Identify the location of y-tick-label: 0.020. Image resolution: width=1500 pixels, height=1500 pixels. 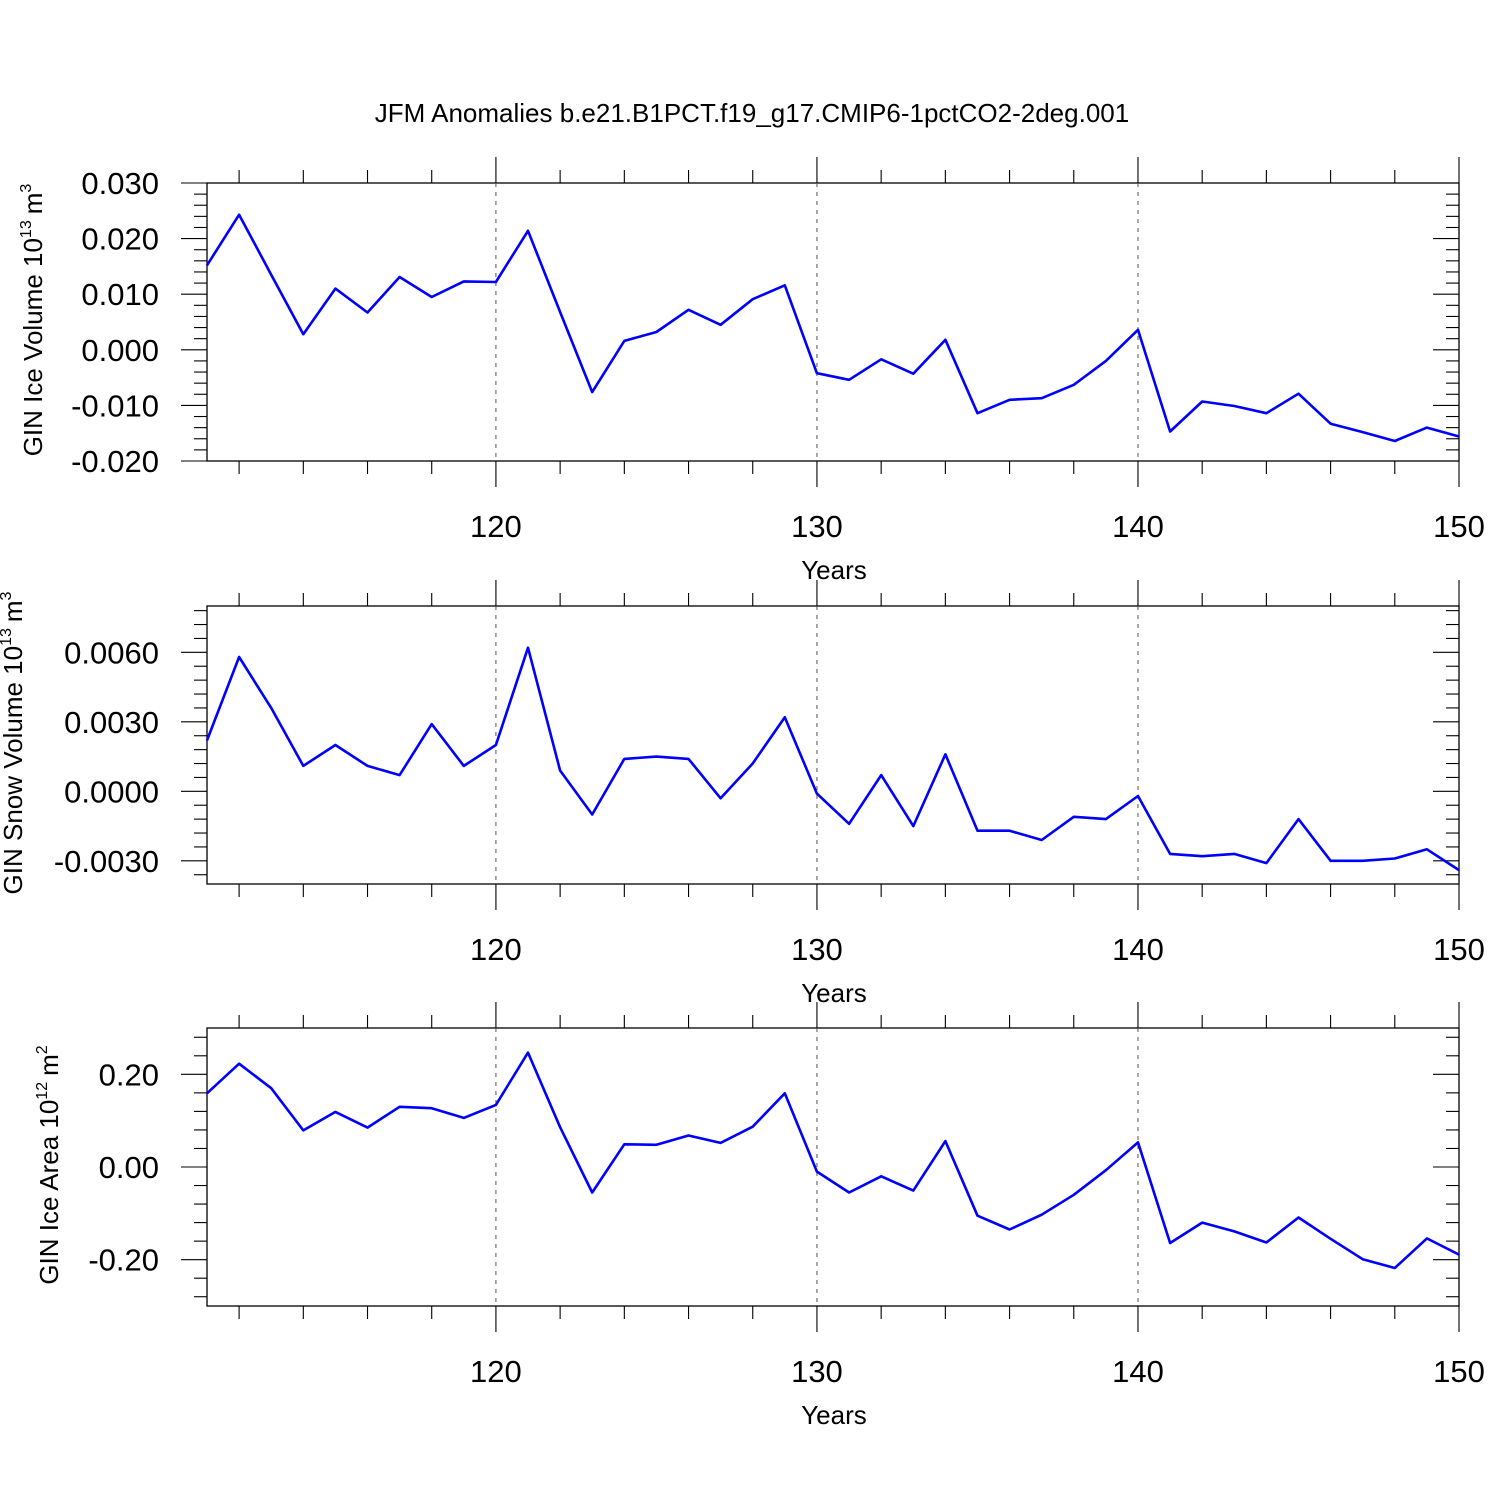
(120, 239).